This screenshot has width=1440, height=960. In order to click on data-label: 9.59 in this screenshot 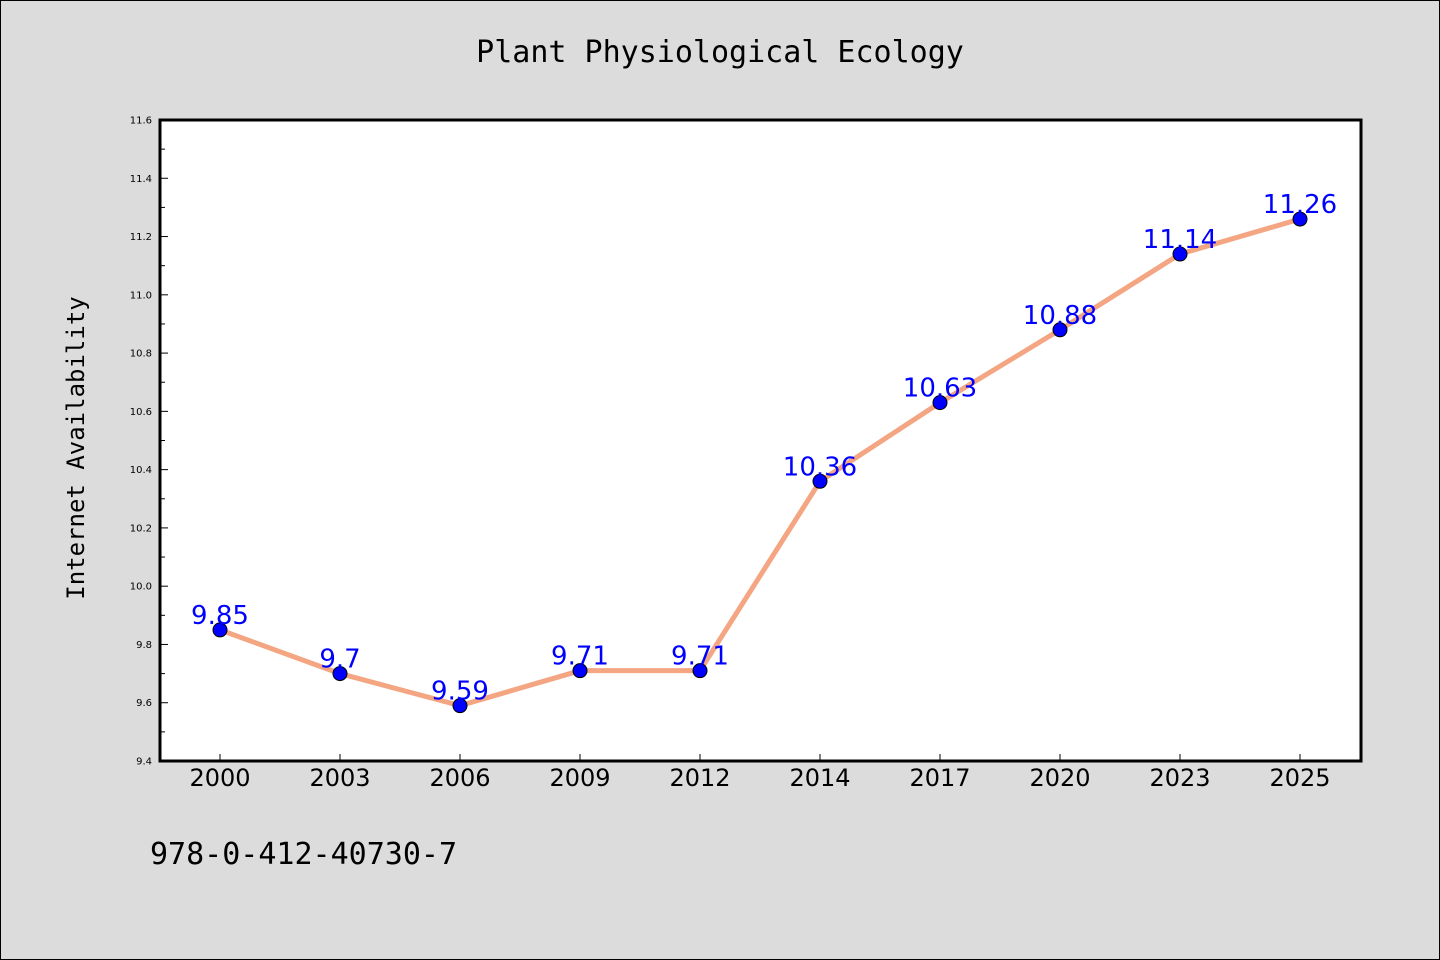, I will do `click(460, 692)`.